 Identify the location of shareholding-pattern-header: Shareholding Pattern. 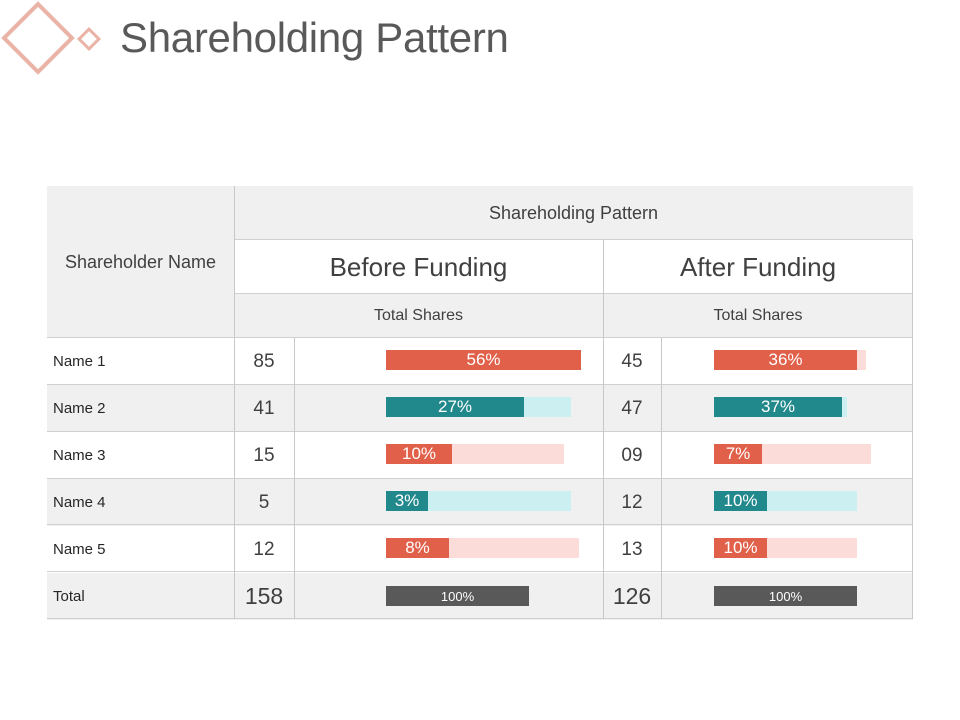
(573, 213).